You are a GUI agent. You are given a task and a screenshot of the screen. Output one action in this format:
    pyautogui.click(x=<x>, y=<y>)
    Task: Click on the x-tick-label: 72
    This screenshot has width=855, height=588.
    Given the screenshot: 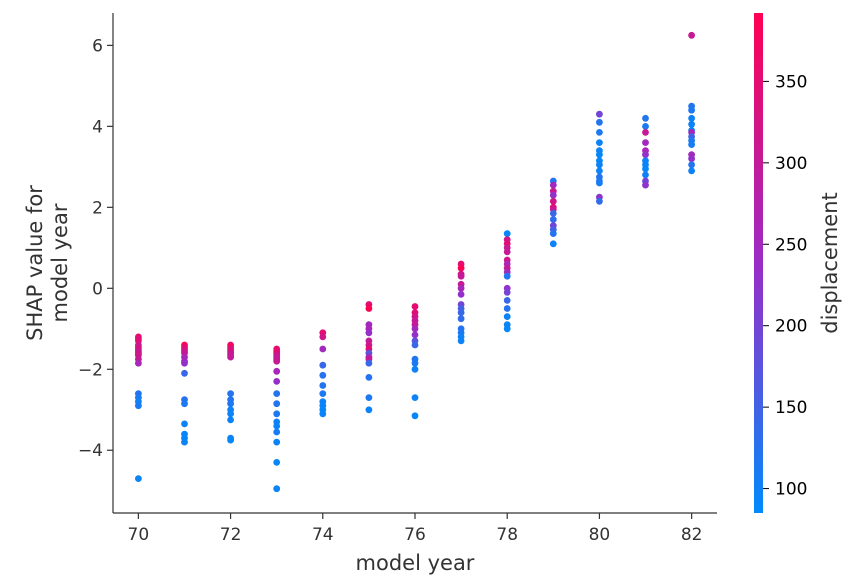 What is the action you would take?
    pyautogui.click(x=231, y=535)
    